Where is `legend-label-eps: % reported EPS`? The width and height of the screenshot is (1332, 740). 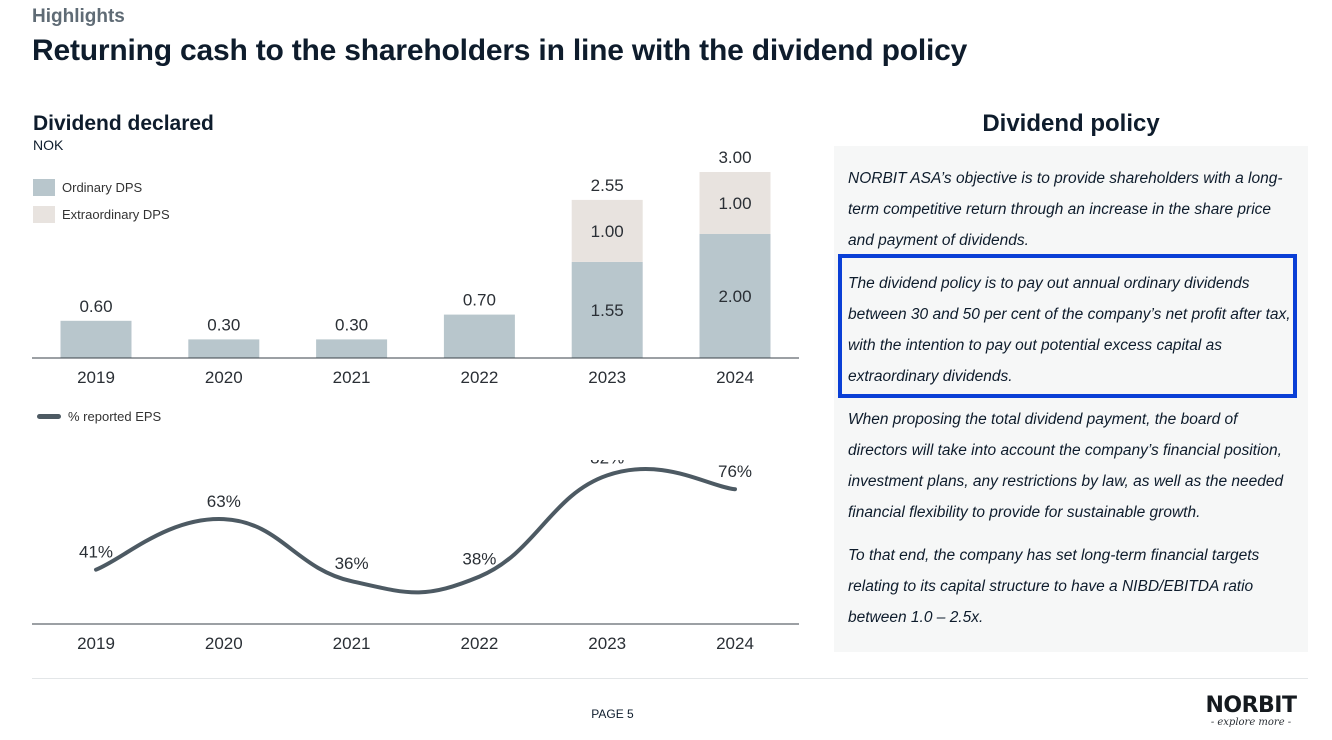
legend-label-eps: % reported EPS is located at coordinates (115, 416).